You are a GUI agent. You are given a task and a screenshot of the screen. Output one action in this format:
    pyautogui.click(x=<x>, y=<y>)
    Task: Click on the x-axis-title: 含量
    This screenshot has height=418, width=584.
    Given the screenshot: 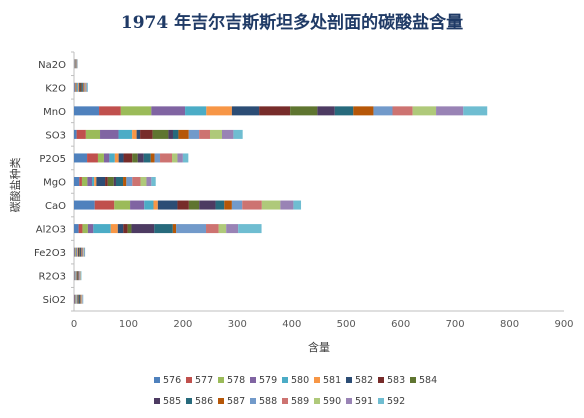 What is the action you would take?
    pyautogui.click(x=319, y=347)
    